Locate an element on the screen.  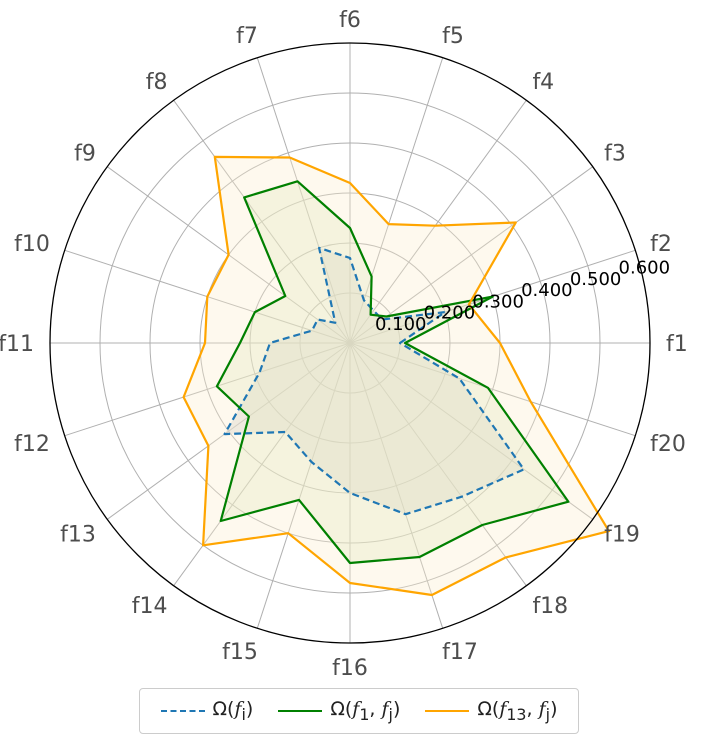
axis-label-f4: f4 is located at coordinates (543, 82).